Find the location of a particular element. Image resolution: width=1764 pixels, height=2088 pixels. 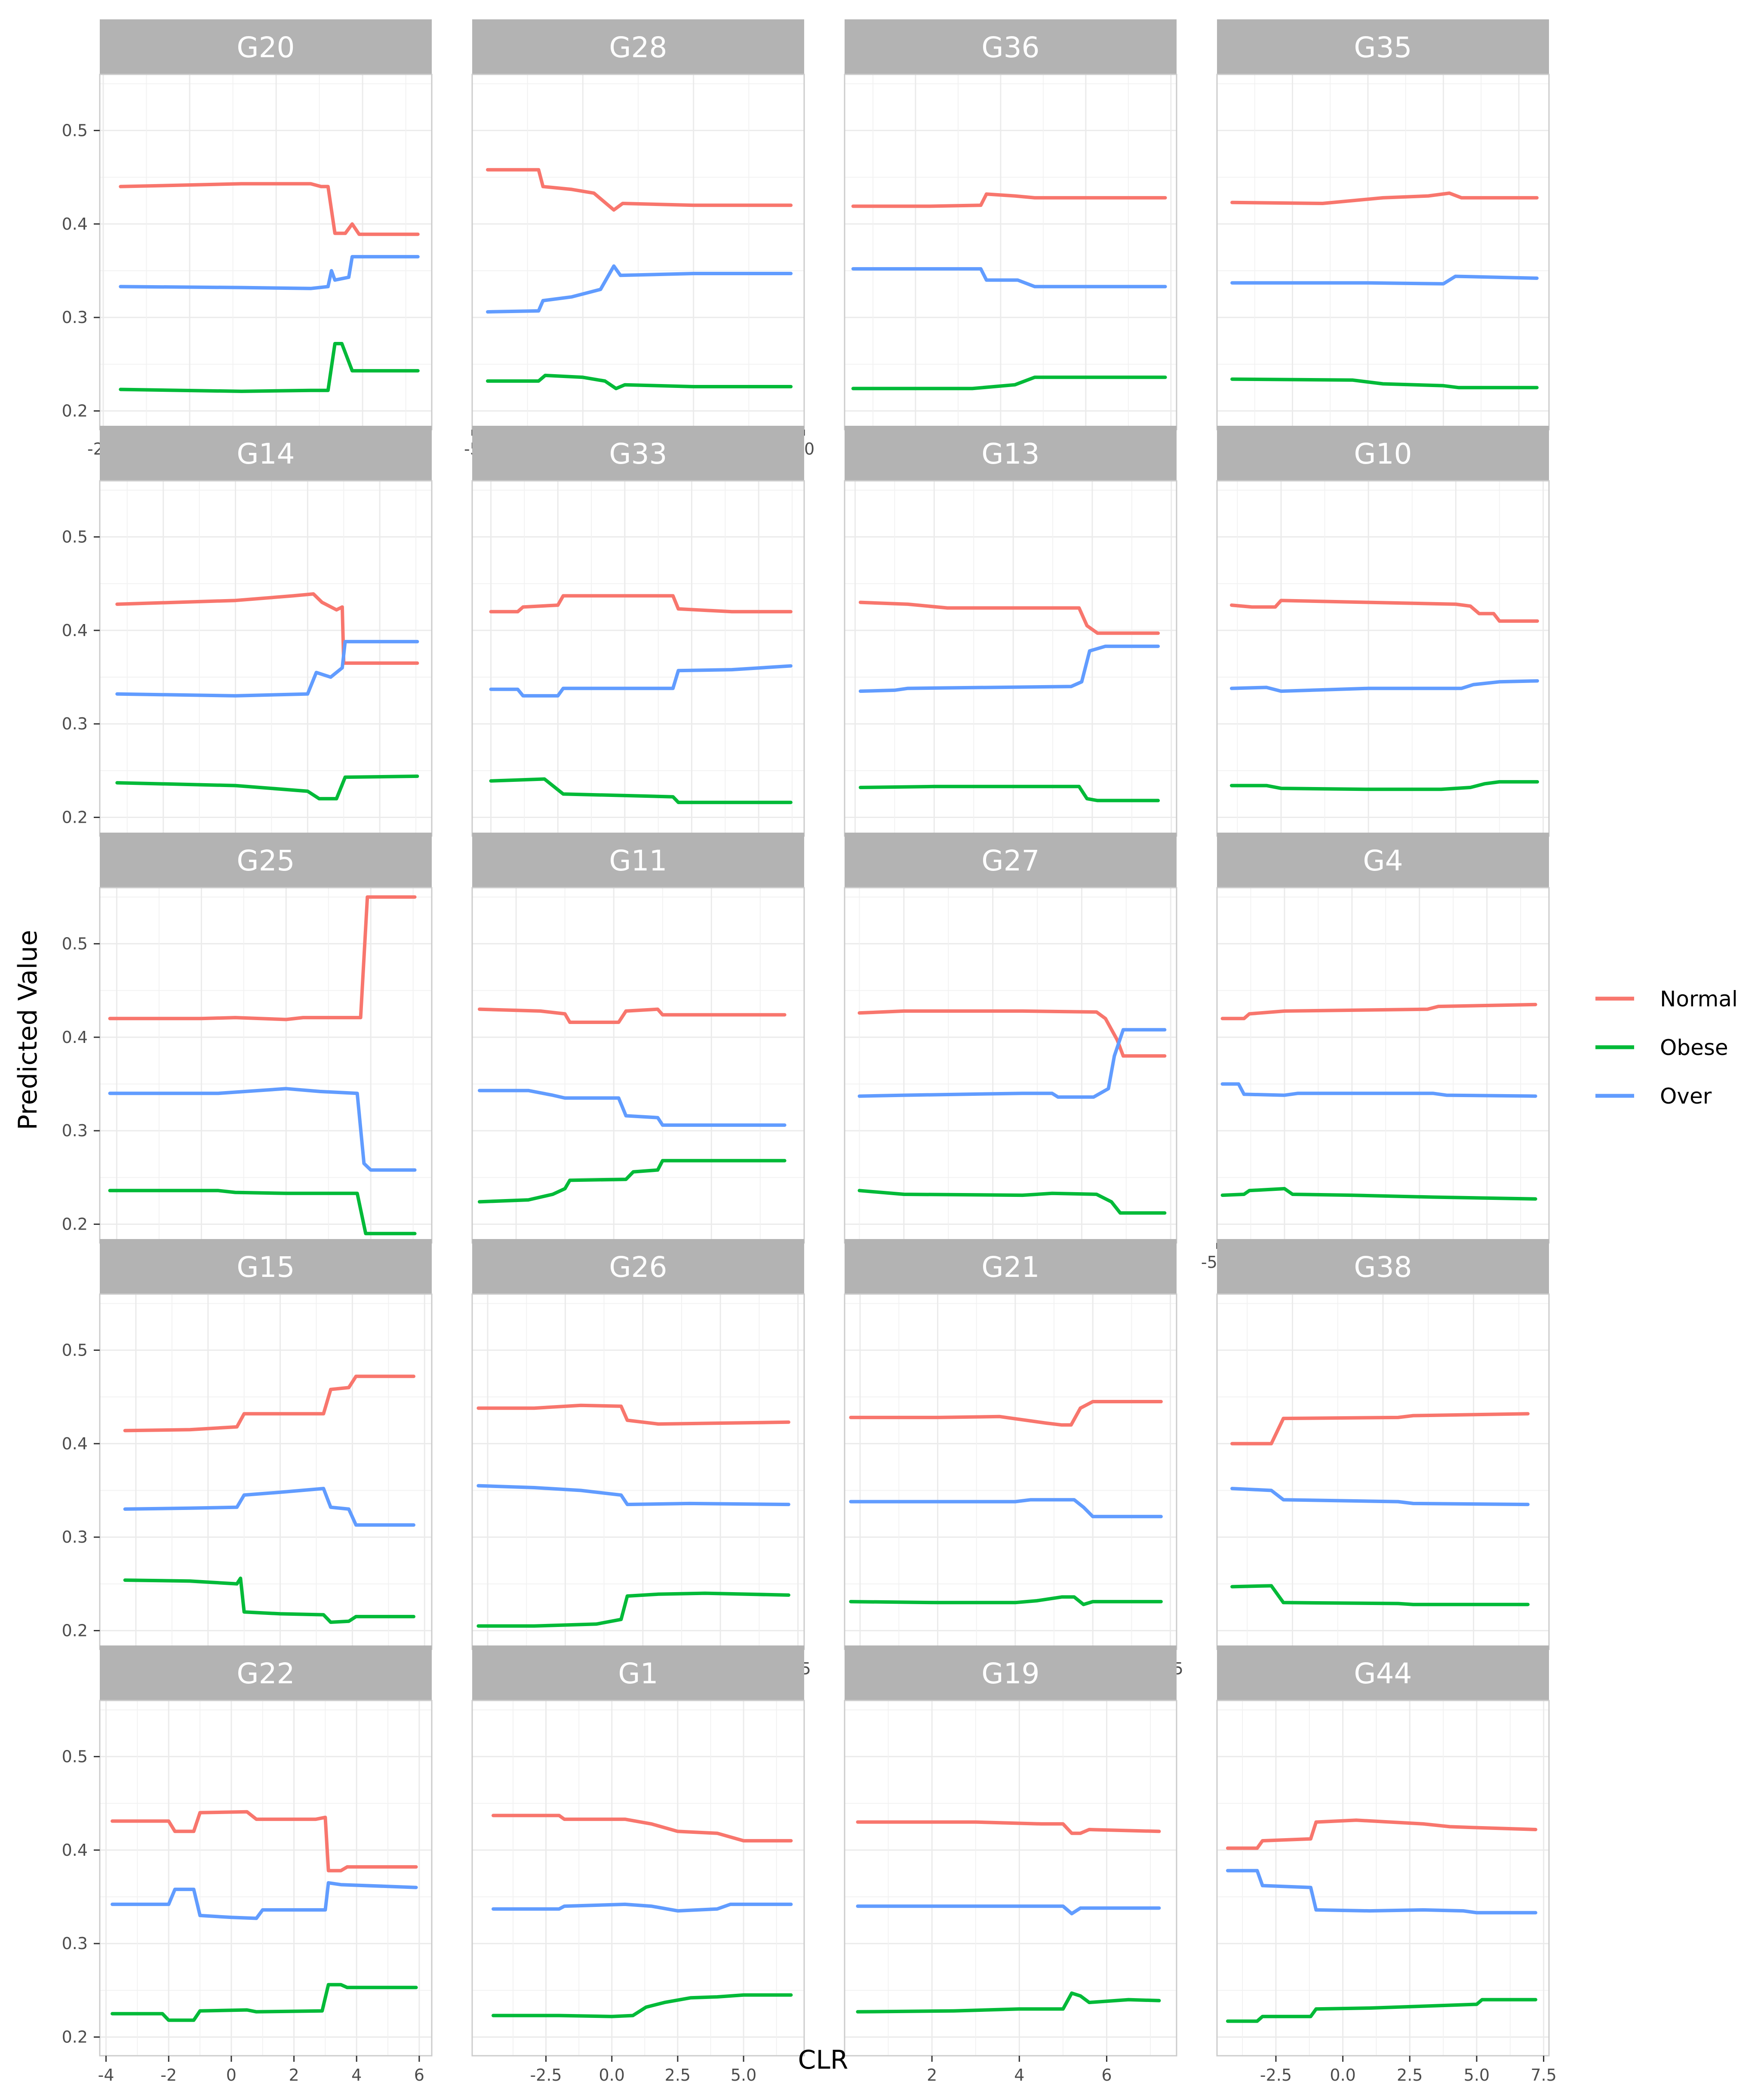

strip-g10 is located at coordinates (1383, 454).